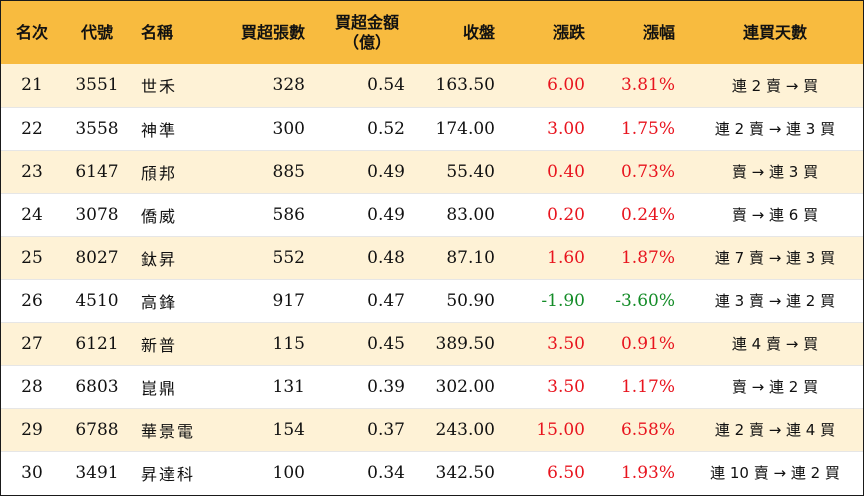 Image resolution: width=864 pixels, height=496 pixels. I want to click on cell-code: 3551, so click(97, 85).